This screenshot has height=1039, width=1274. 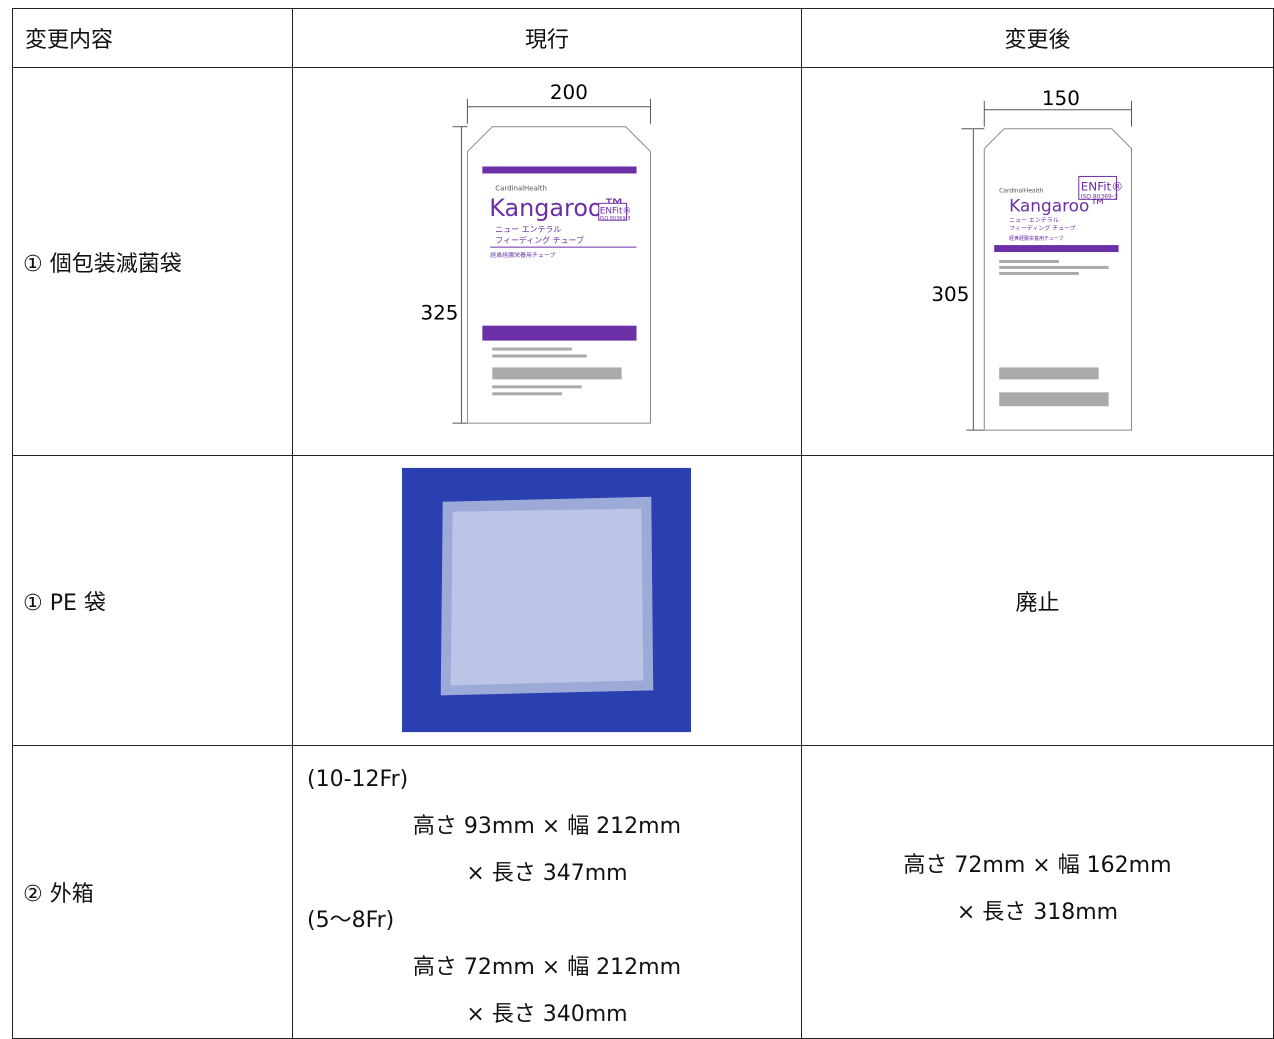 I want to click on height-label: 325, so click(x=440, y=312).